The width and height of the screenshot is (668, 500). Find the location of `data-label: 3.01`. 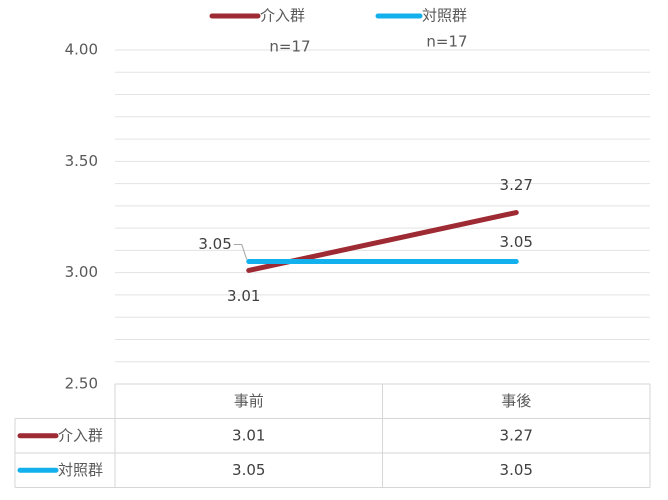

data-label: 3.01 is located at coordinates (243, 296).